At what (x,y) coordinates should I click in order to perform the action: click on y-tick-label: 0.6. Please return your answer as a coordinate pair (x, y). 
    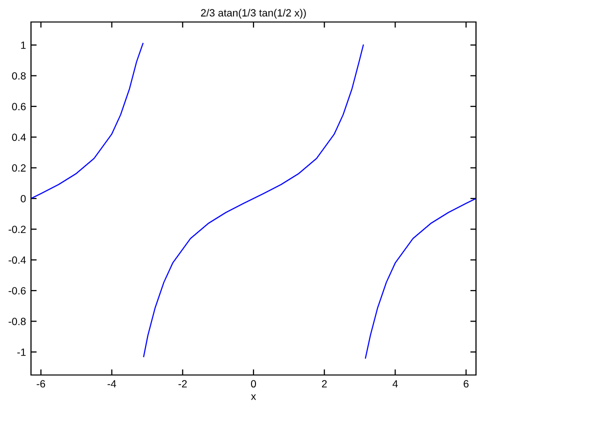
    Looking at the image, I should click on (19, 106).